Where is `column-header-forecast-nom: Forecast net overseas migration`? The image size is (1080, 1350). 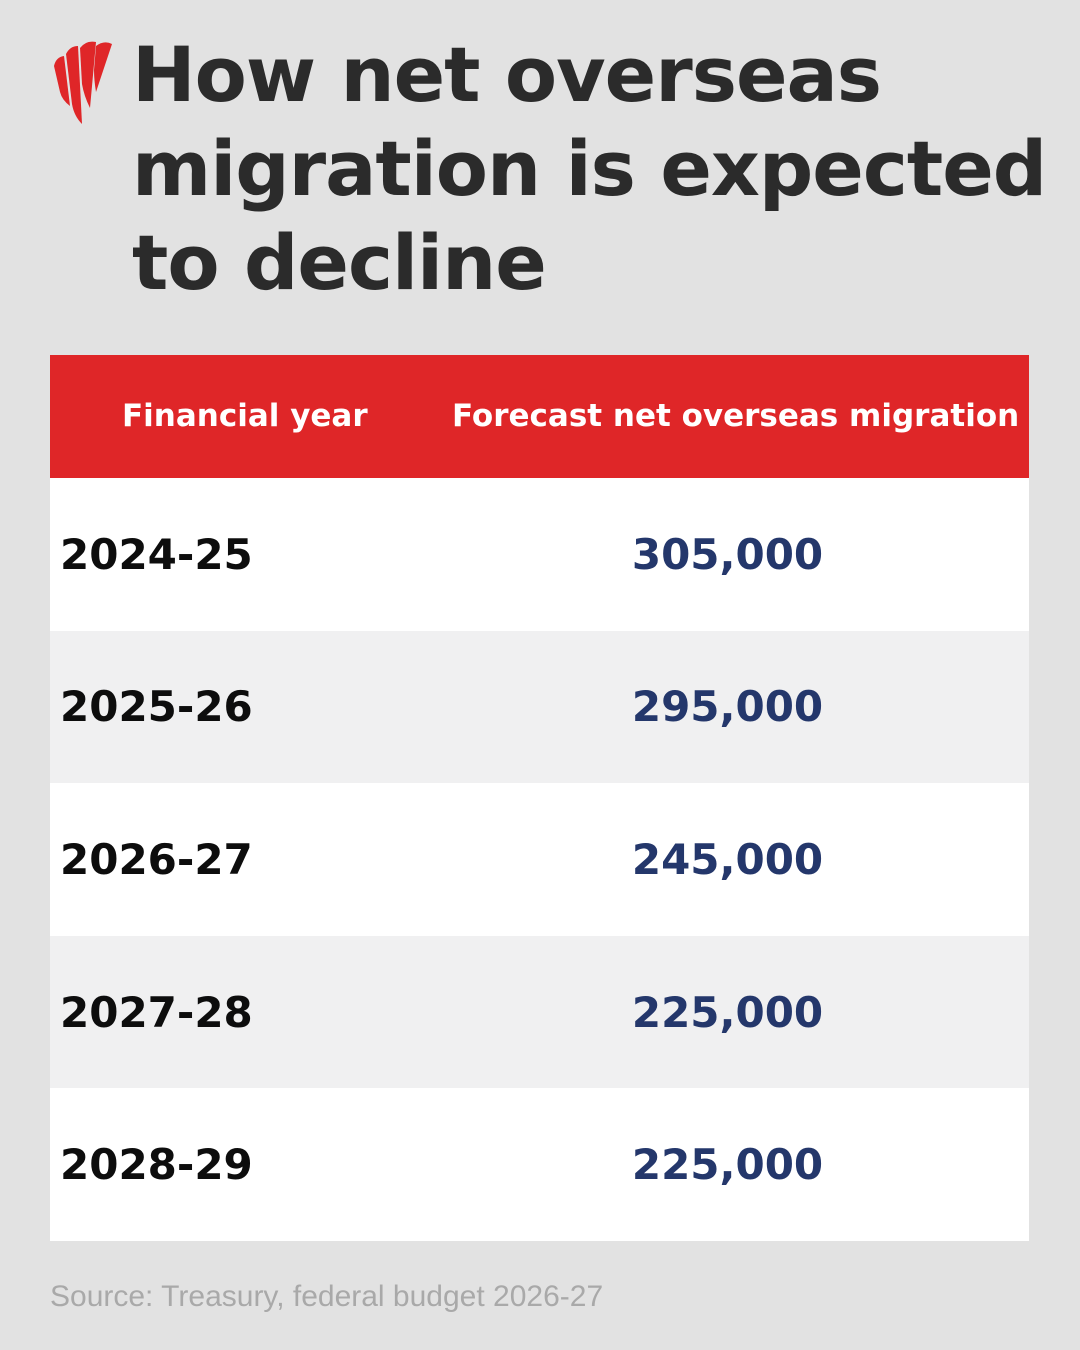 column-header-forecast-nom: Forecast net overseas migration is located at coordinates (736, 416).